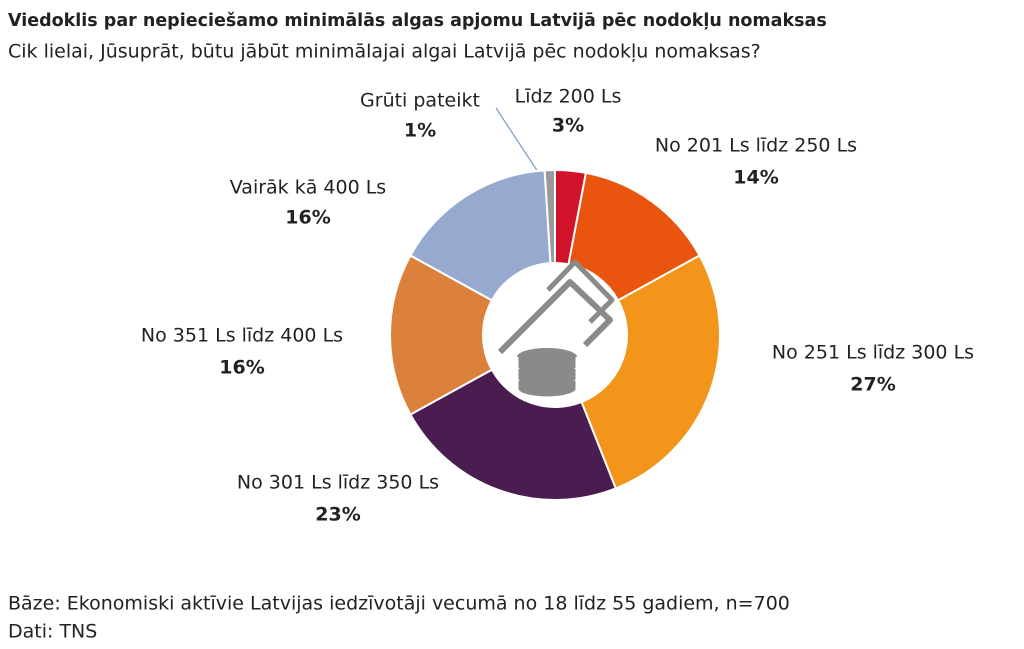 Image resolution: width=1024 pixels, height=649 pixels. I want to click on center-icon, so click(556, 329).